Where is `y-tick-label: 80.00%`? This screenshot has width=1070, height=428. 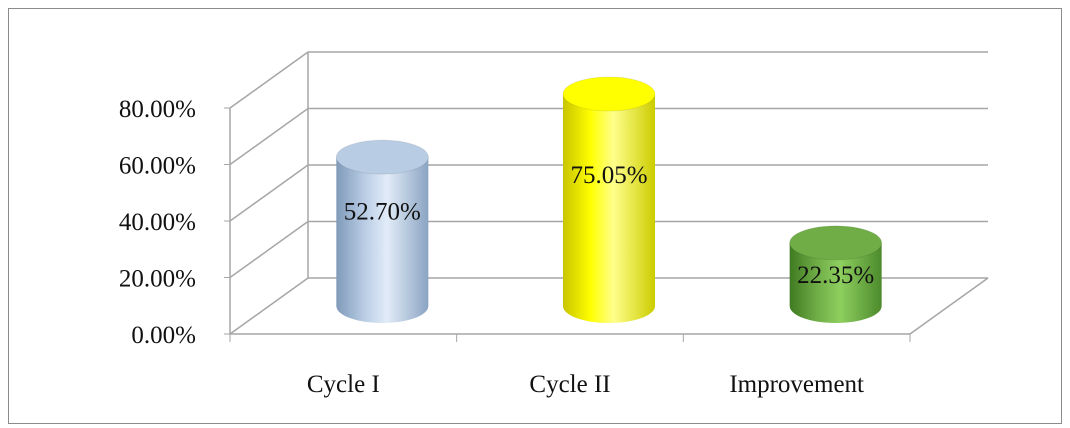 y-tick-label: 80.00% is located at coordinates (157, 109).